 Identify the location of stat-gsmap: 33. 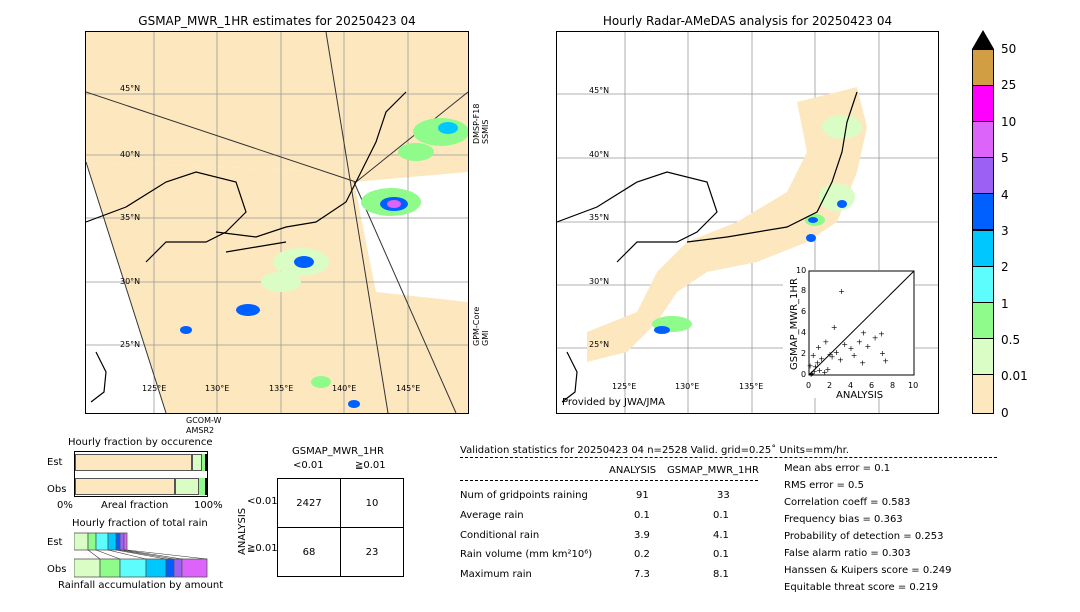
(723, 495).